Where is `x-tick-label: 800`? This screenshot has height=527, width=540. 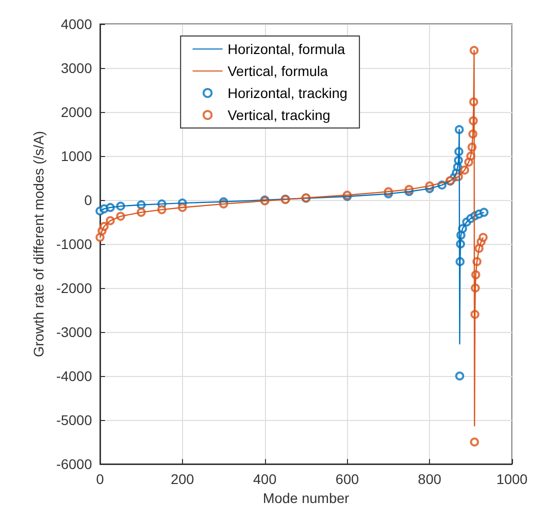
x-tick-label: 800 is located at coordinates (430, 479).